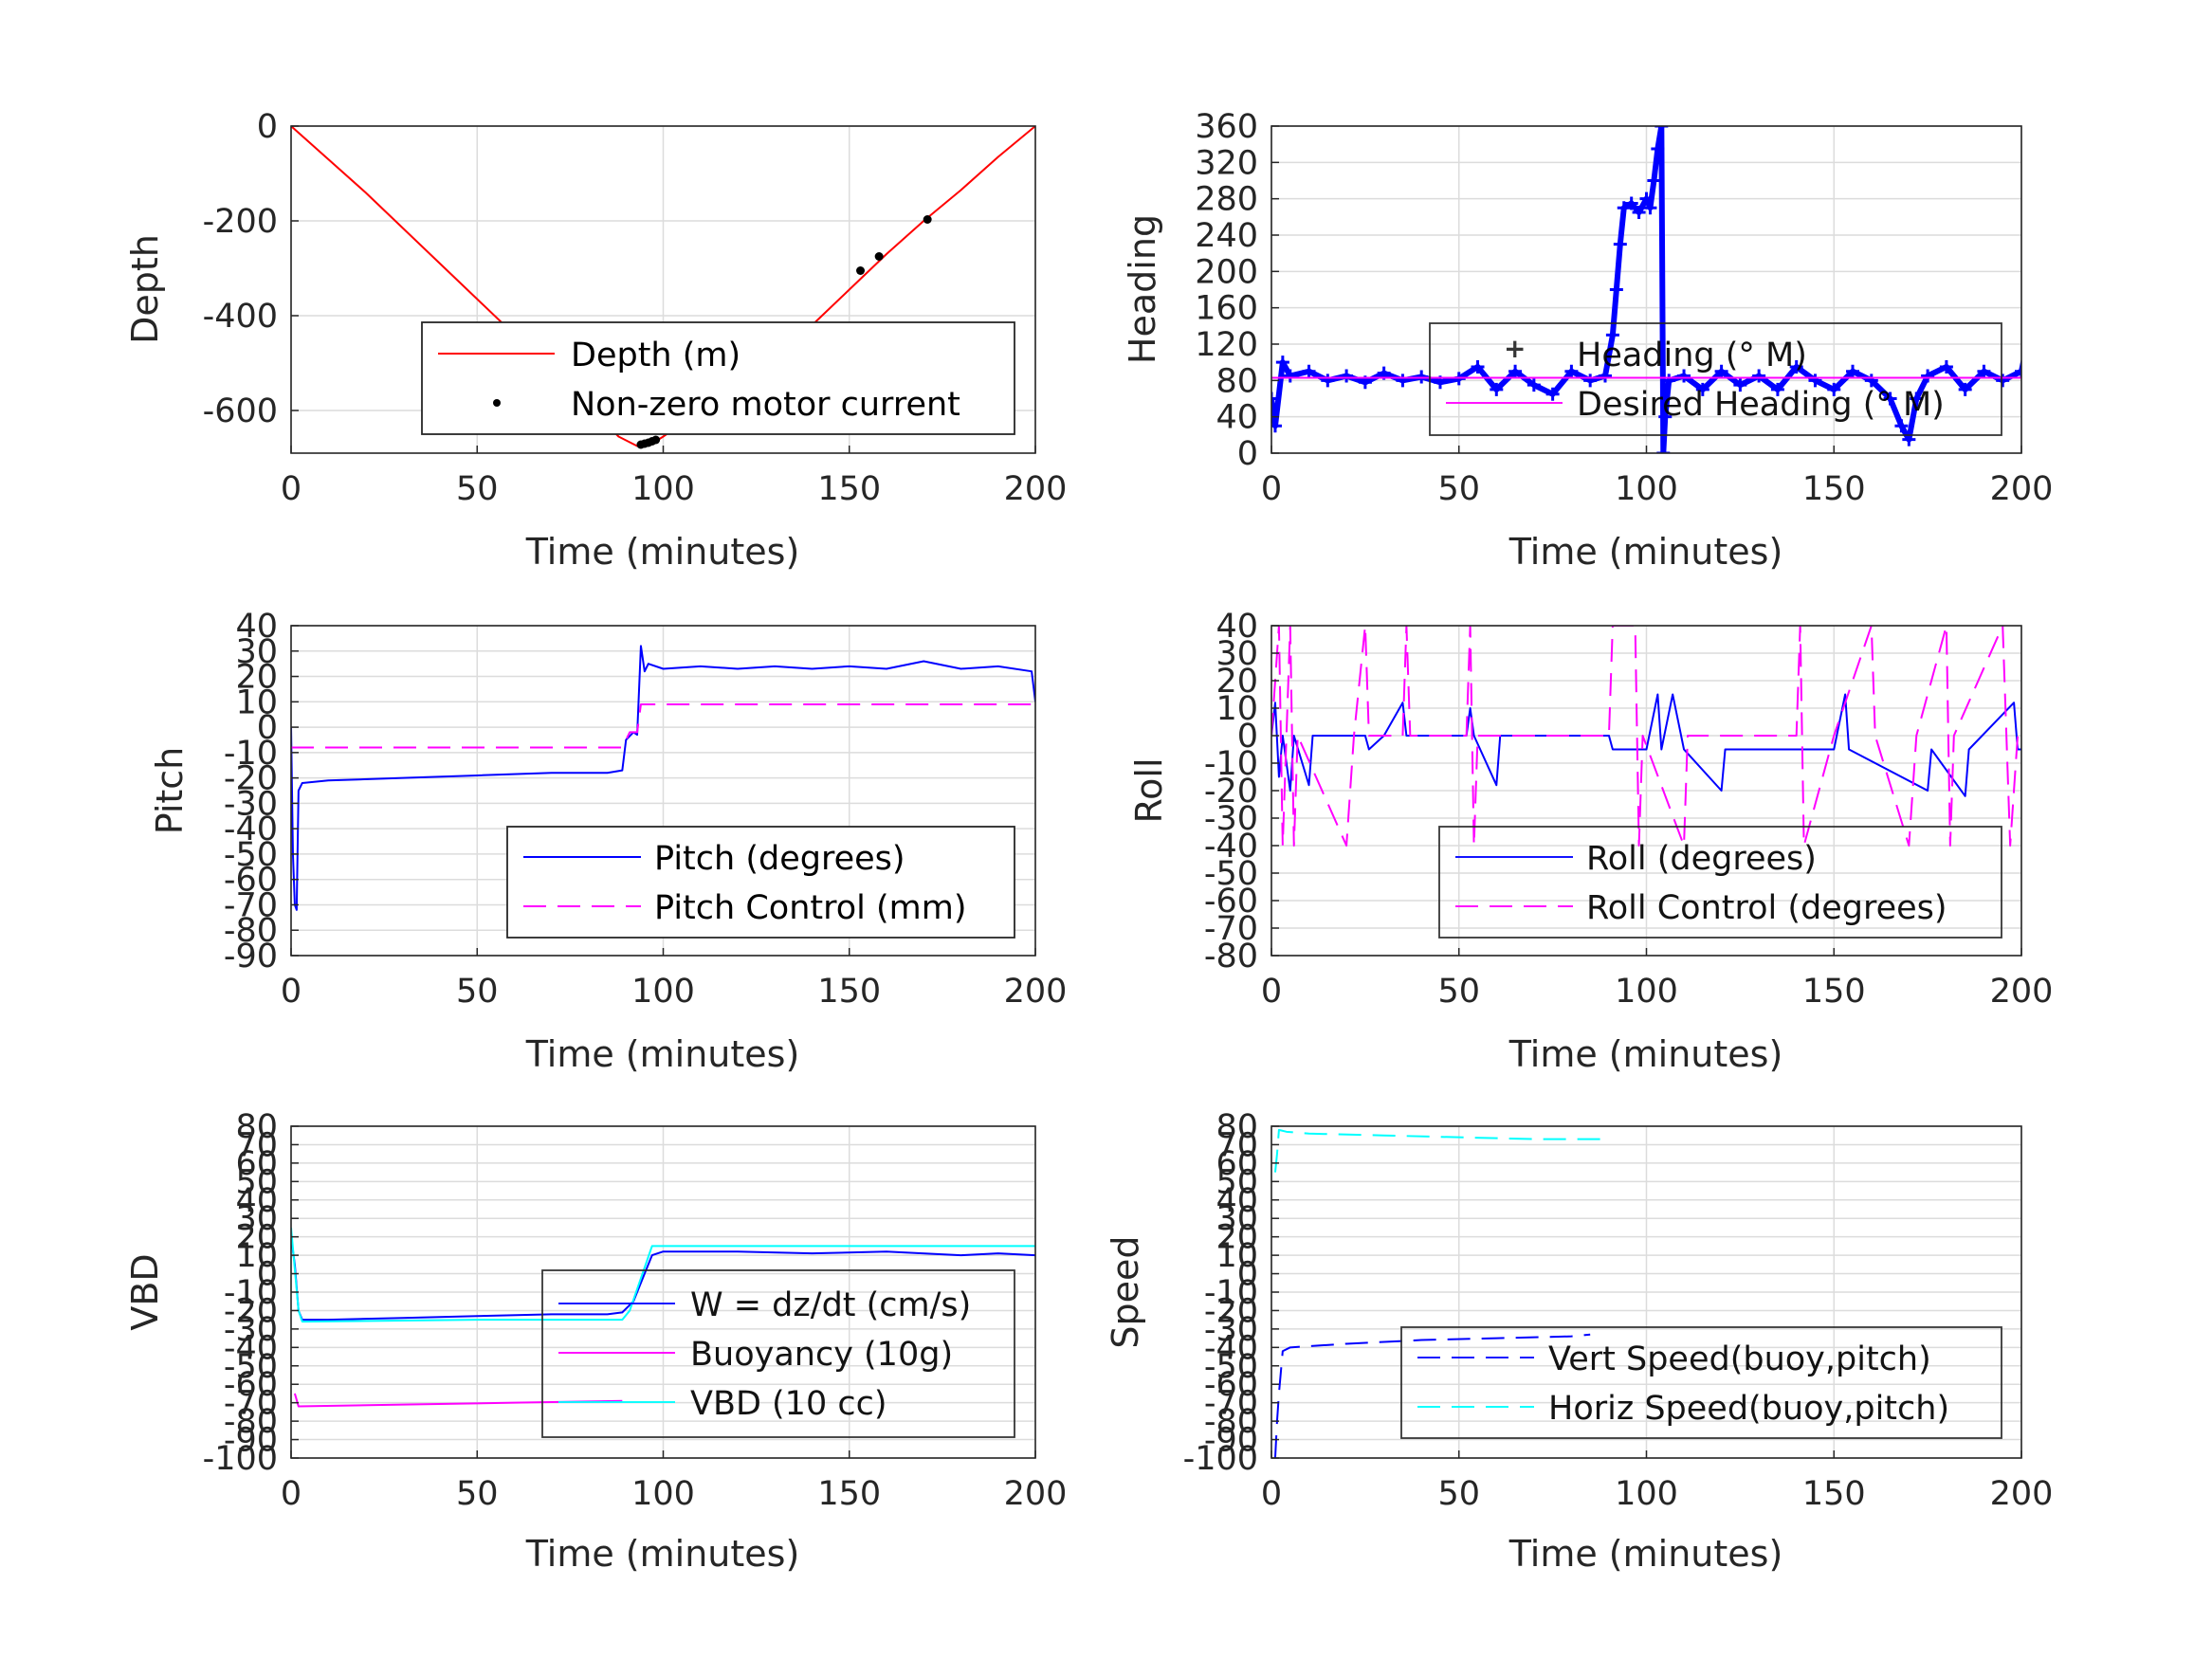 The image size is (2212, 1659). Describe the element at coordinates (291, 1494) in the screenshot. I see `vbd-xtick-label-0: 0` at that location.